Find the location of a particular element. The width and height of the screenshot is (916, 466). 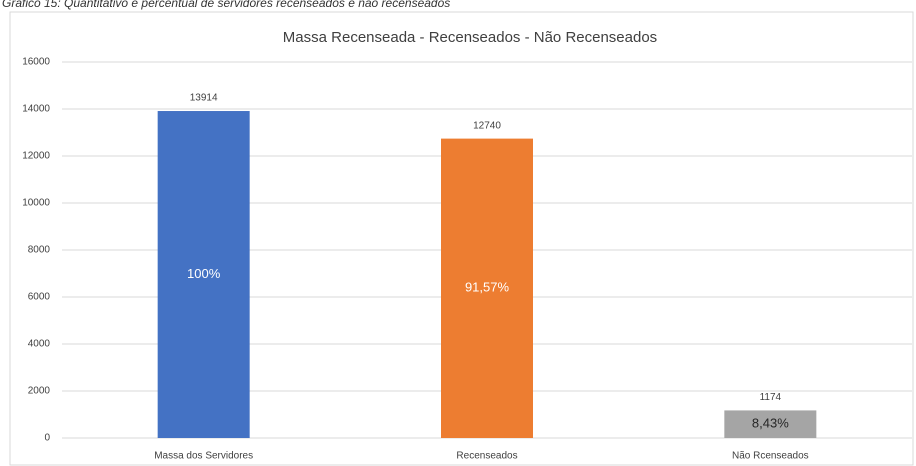

x-tick-label: Recenseados is located at coordinates (486, 456).